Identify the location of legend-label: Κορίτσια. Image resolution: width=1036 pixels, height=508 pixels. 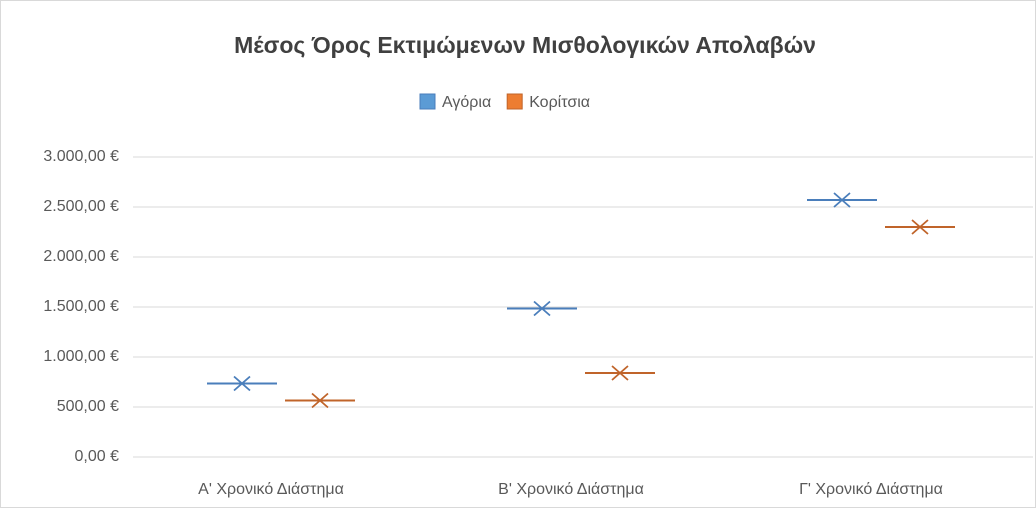
(559, 102).